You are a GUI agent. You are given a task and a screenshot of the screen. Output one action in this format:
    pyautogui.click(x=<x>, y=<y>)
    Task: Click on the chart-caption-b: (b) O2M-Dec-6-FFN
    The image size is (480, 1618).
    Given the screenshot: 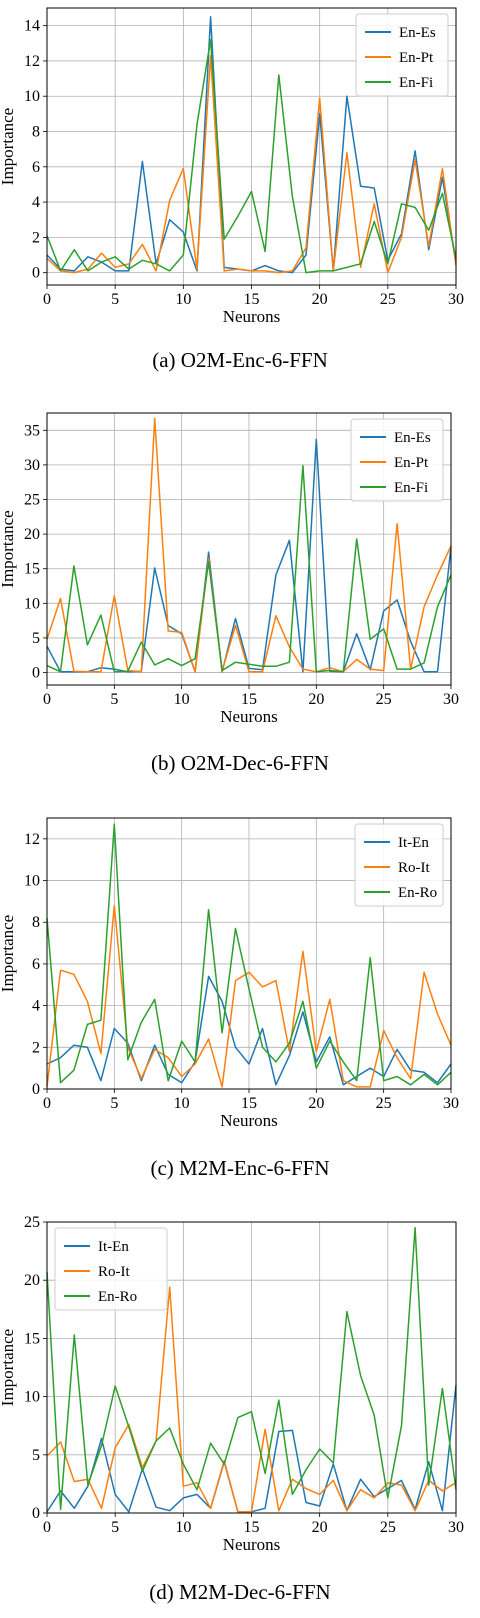 What is the action you would take?
    pyautogui.click(x=240, y=763)
    